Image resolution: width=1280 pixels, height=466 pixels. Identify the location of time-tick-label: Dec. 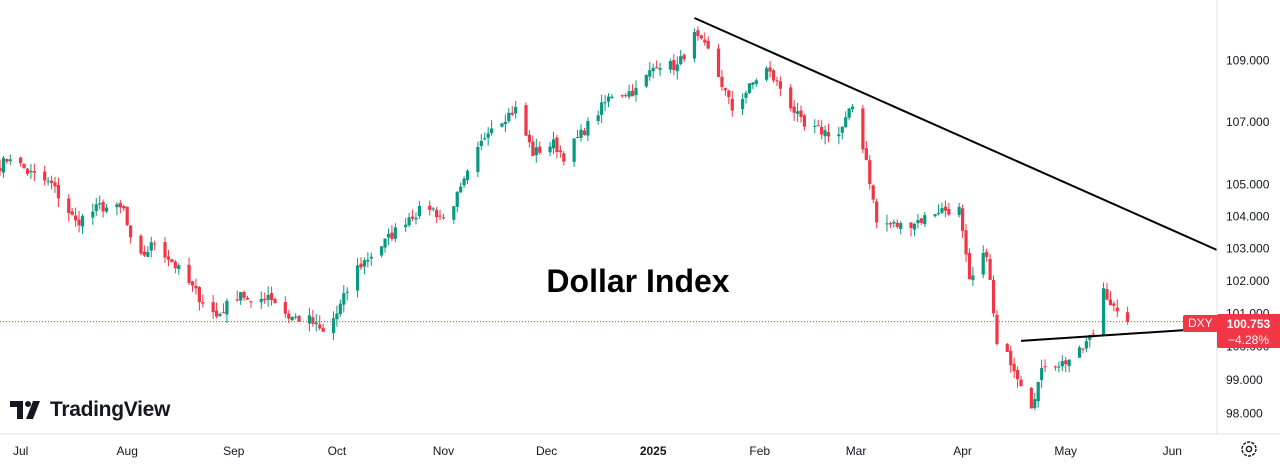
(546, 451).